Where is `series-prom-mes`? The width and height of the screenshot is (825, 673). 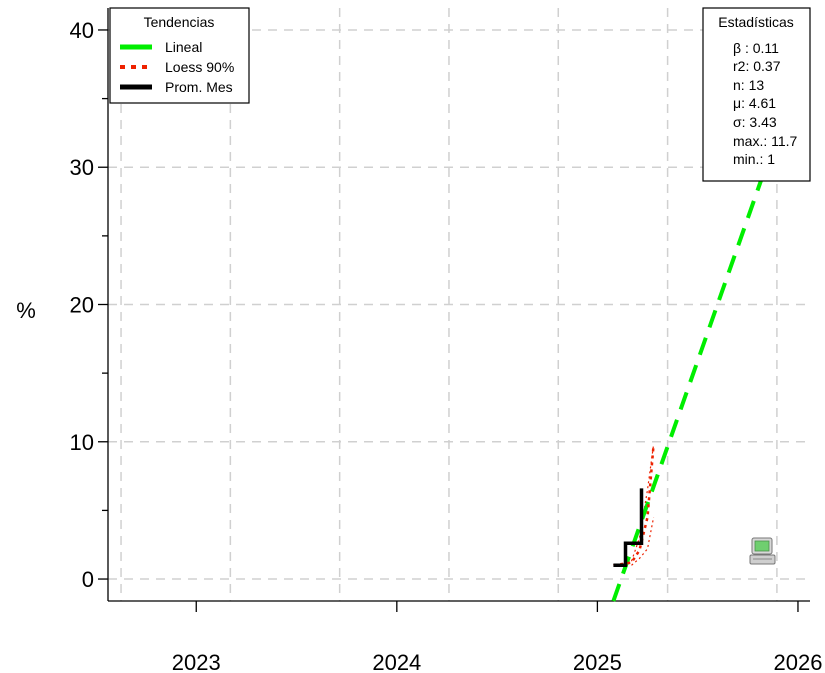 series-prom-mes is located at coordinates (628, 528).